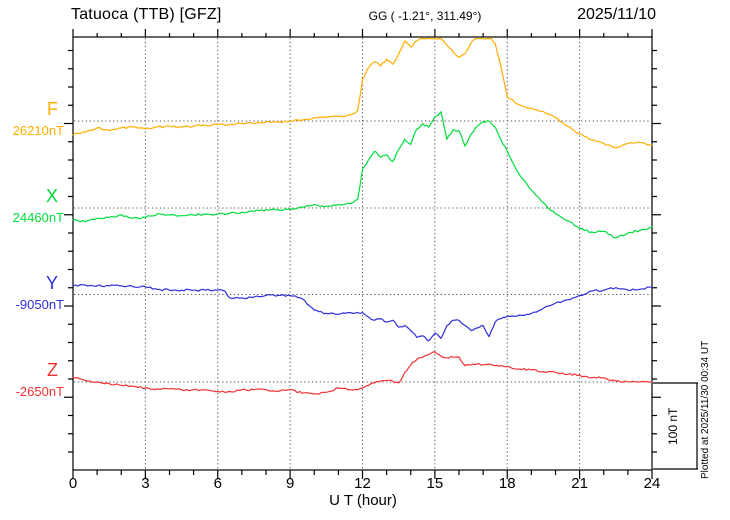 Image resolution: width=730 pixels, height=520 pixels. I want to click on series-baseline-value-Z: -2650nT, so click(39, 391).